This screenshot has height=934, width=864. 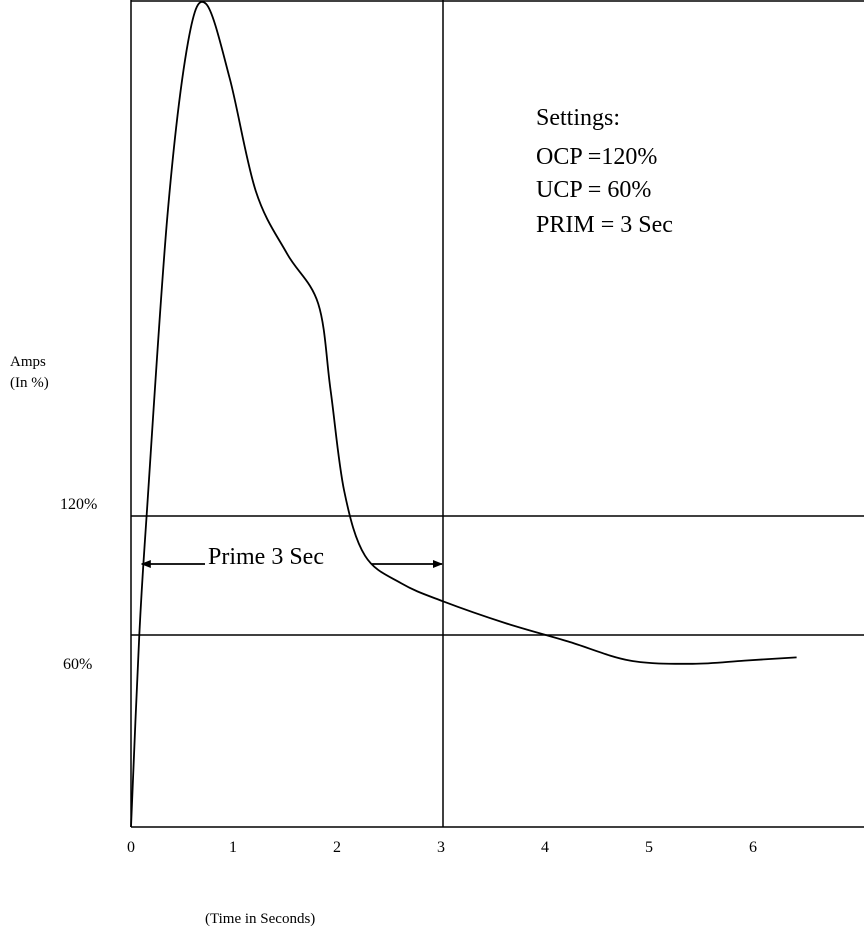 What do you see at coordinates (337, 847) in the screenshot?
I see `x-tick-label: 2` at bounding box center [337, 847].